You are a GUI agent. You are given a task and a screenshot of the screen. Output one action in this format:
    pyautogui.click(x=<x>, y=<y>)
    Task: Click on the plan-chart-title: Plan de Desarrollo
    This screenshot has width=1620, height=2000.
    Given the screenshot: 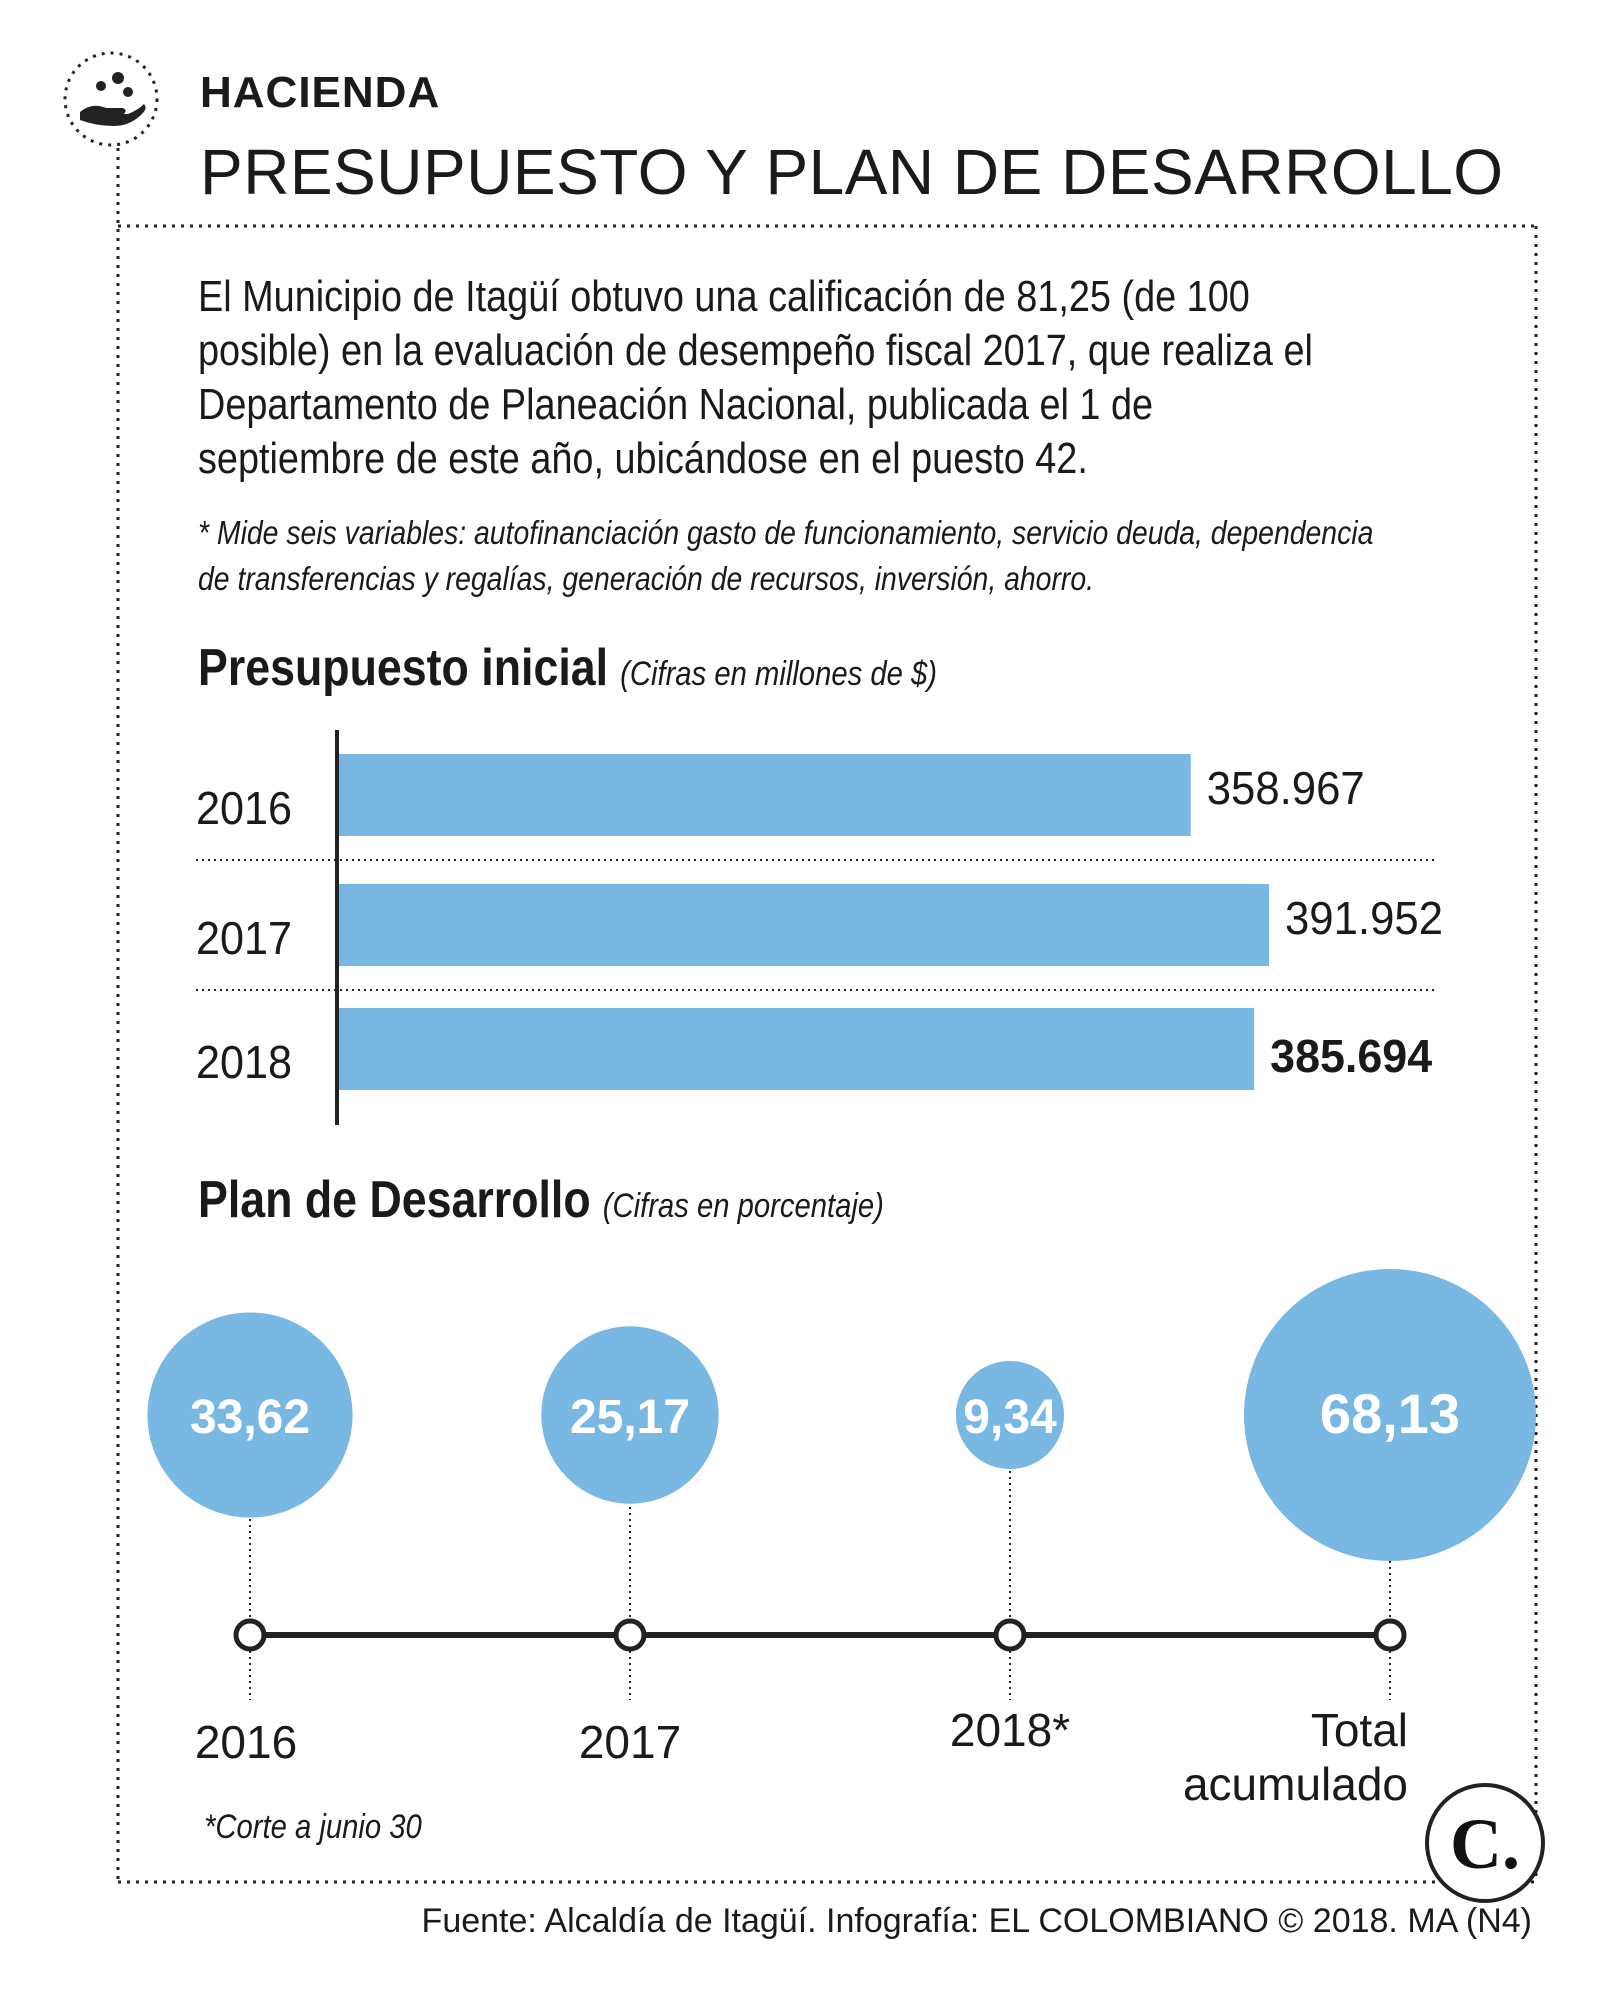 What is the action you would take?
    pyautogui.click(x=394, y=1200)
    